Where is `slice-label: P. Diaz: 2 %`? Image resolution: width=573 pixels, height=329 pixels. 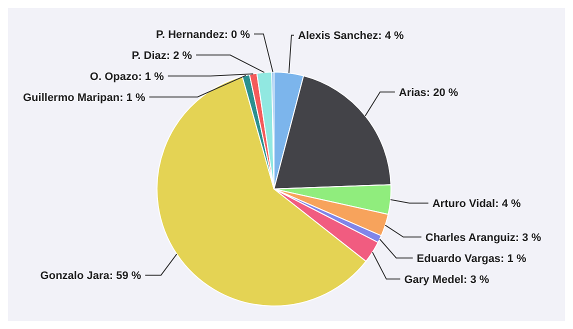 slice-label: P. Diaz: 2 % is located at coordinates (162, 56).